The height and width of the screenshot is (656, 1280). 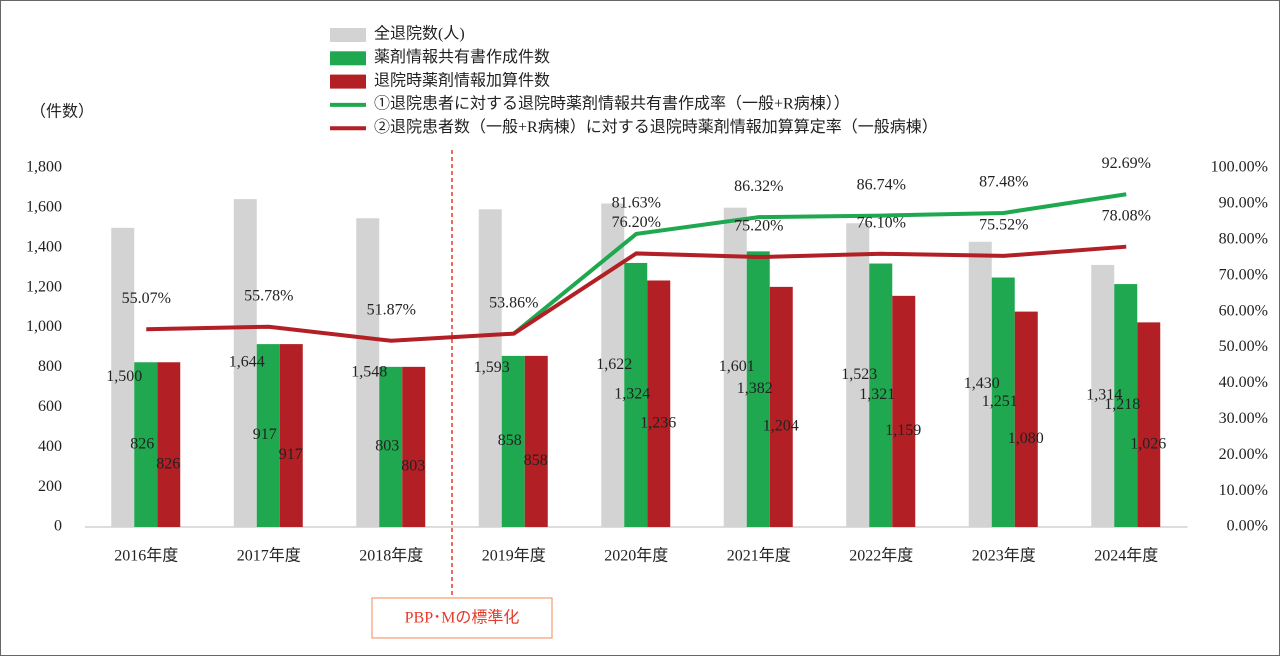 I want to click on data-label: 81.63%, so click(x=636, y=203).